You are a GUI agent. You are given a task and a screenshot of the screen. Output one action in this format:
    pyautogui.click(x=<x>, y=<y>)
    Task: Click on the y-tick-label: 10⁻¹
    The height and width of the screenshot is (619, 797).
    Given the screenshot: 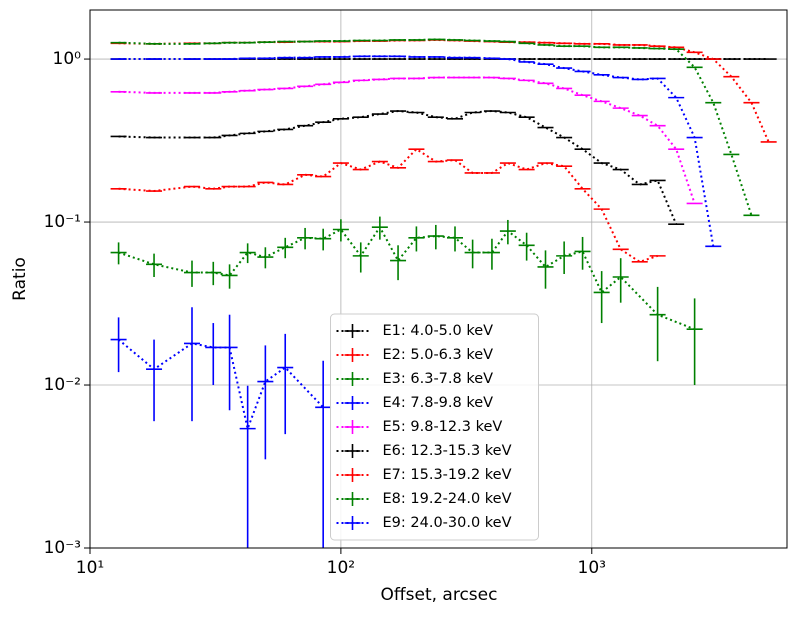 What is the action you would take?
    pyautogui.click(x=62, y=222)
    